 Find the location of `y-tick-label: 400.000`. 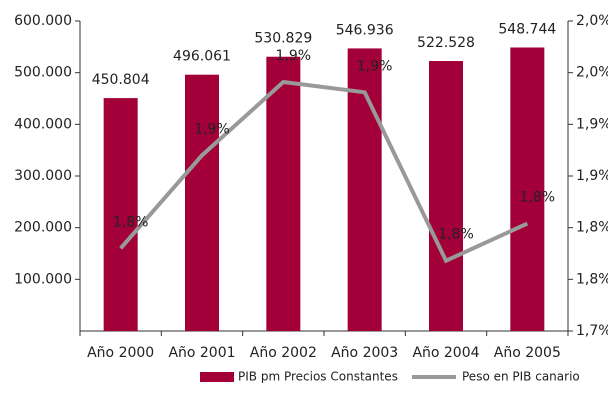

y-tick-label: 400.000 is located at coordinates (43, 124).